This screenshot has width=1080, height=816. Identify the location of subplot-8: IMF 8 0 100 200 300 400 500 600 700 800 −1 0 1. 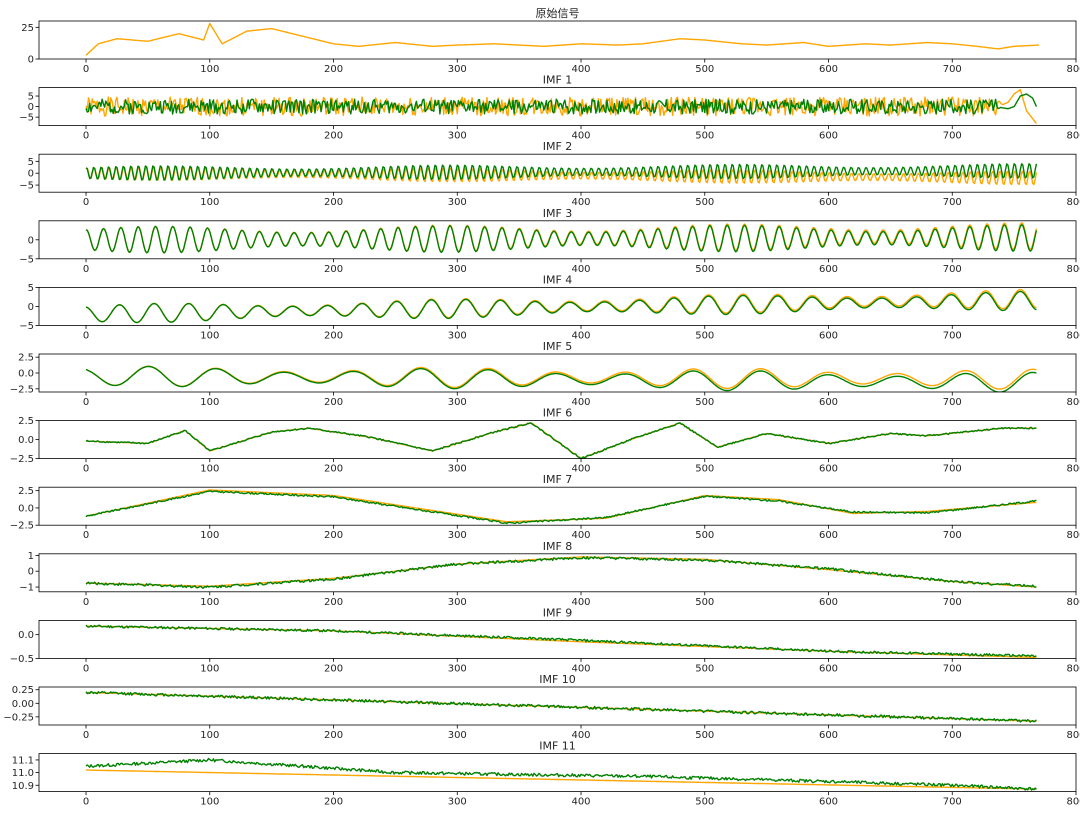
(549, 574).